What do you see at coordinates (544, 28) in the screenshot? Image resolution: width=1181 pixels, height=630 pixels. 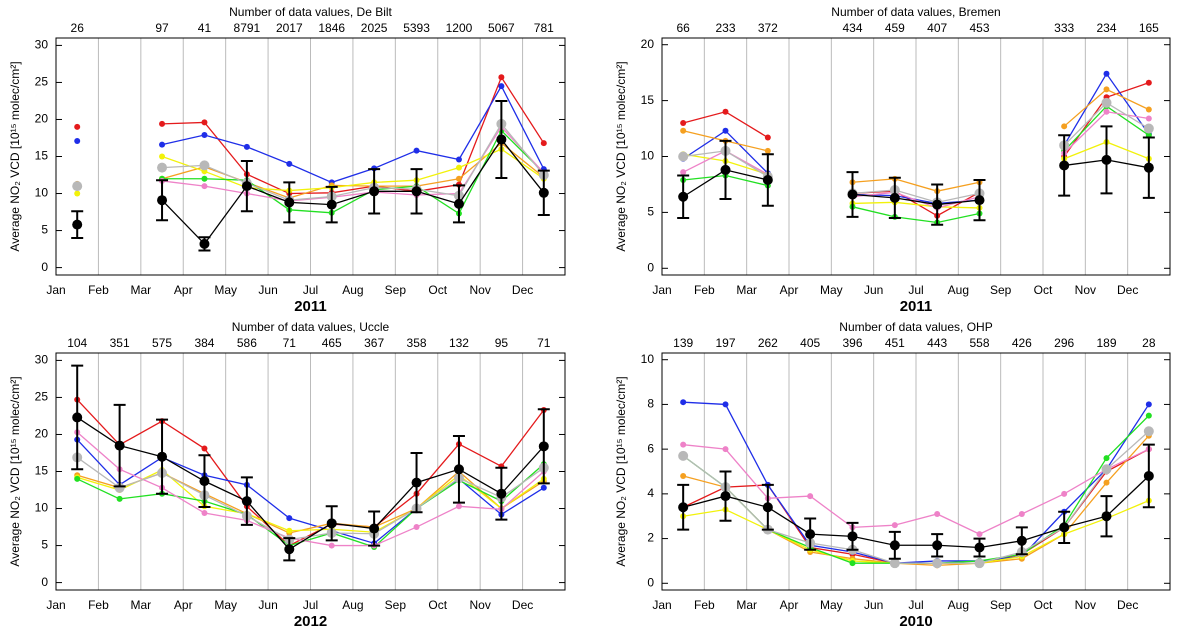 I see `count-label: 781` at bounding box center [544, 28].